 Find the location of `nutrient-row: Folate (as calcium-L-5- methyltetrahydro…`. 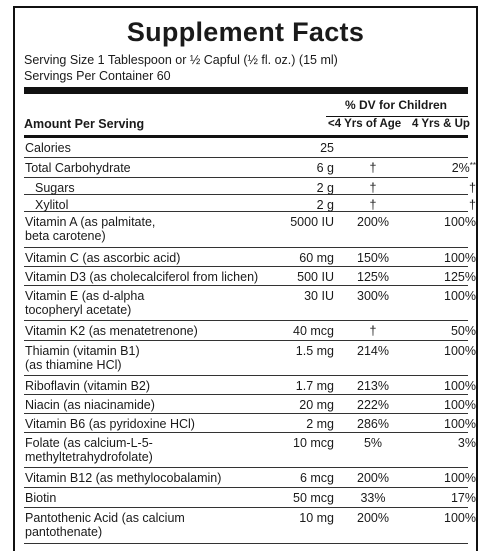

nutrient-row: Folate (as calcium-L-5- methyltetrahydro… is located at coordinates (250, 450).